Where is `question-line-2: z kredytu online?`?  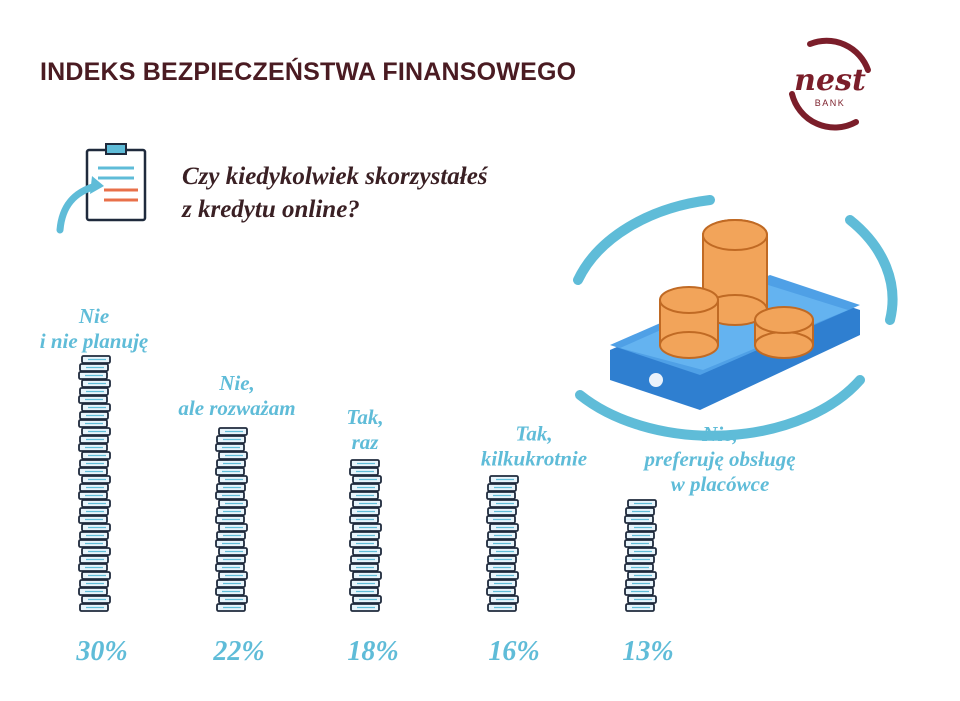
question-line-2: z kredytu online? is located at coordinates (271, 209).